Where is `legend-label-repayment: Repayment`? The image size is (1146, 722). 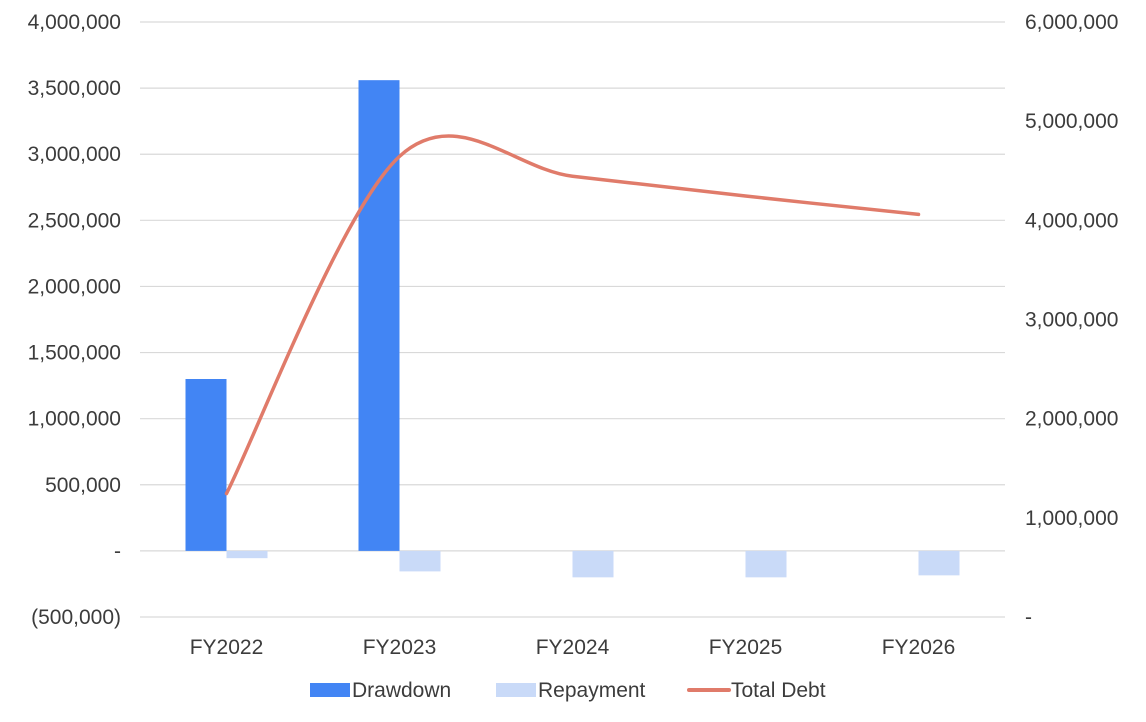
legend-label-repayment: Repayment is located at coordinates (592, 690).